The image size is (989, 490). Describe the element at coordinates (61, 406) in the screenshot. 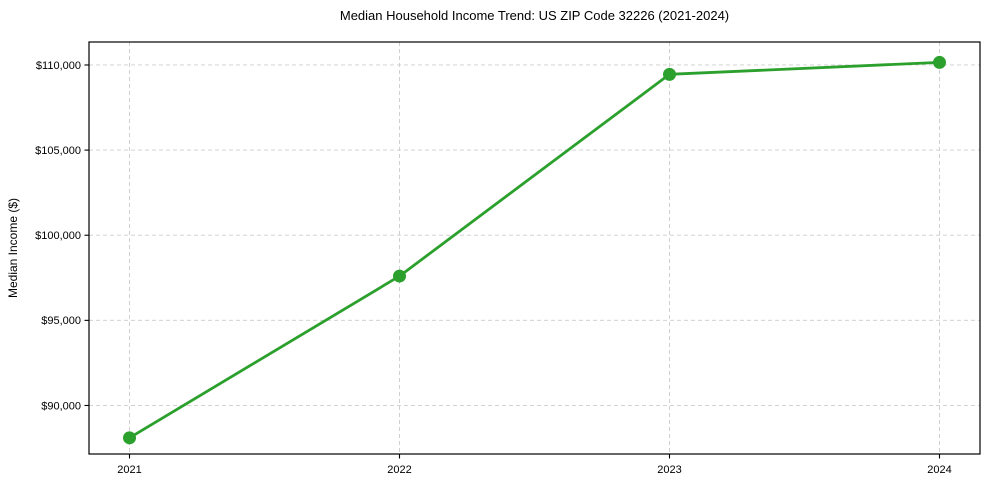

I see `y-tick-label: $90,000` at that location.